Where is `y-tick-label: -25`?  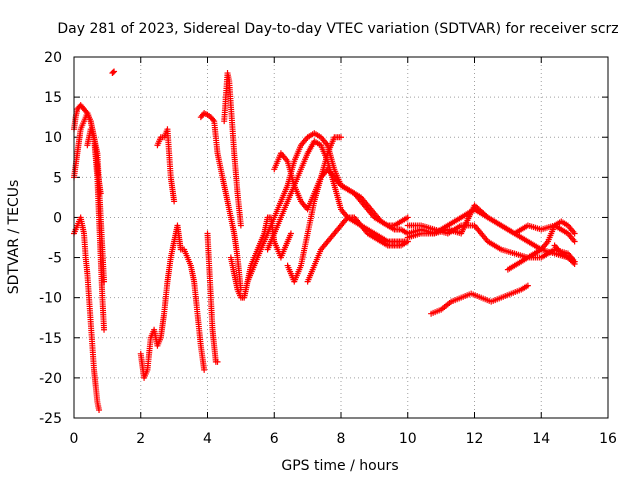 y-tick-label: -25 is located at coordinates (50, 419).